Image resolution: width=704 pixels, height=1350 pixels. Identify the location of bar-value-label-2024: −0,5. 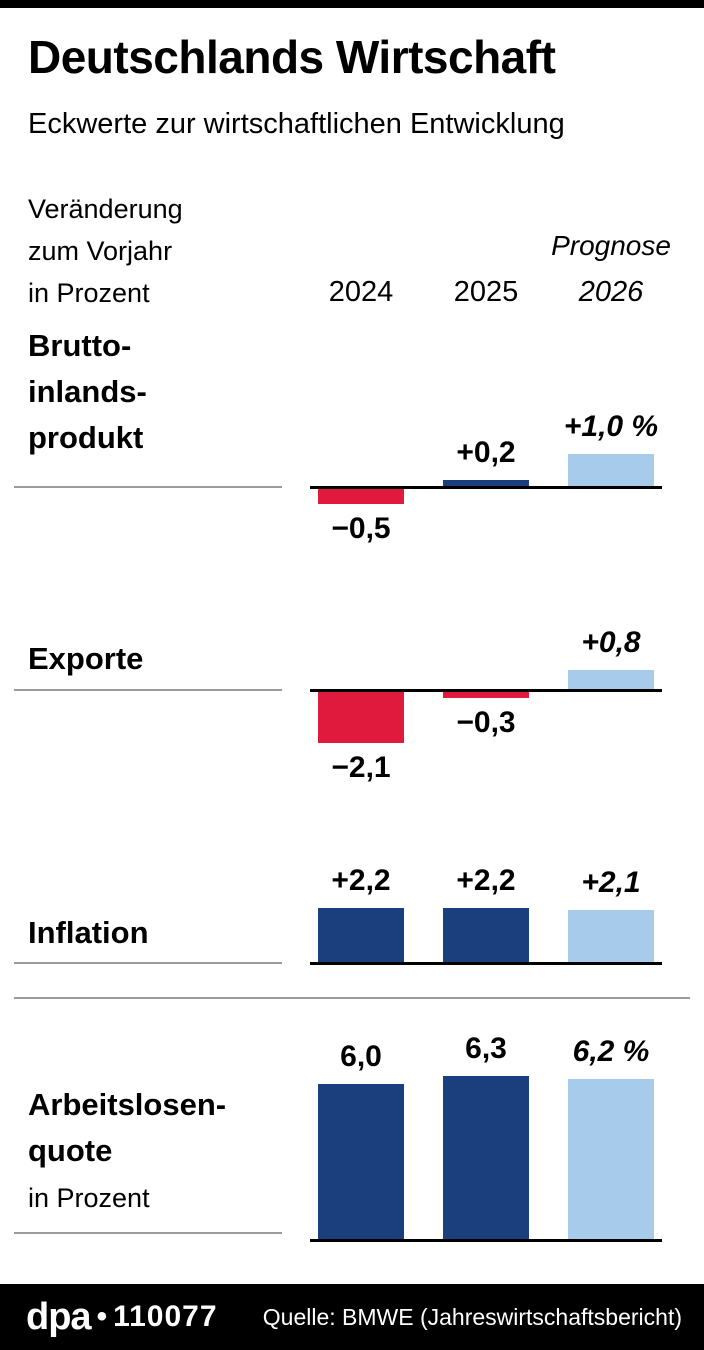
(361, 528).